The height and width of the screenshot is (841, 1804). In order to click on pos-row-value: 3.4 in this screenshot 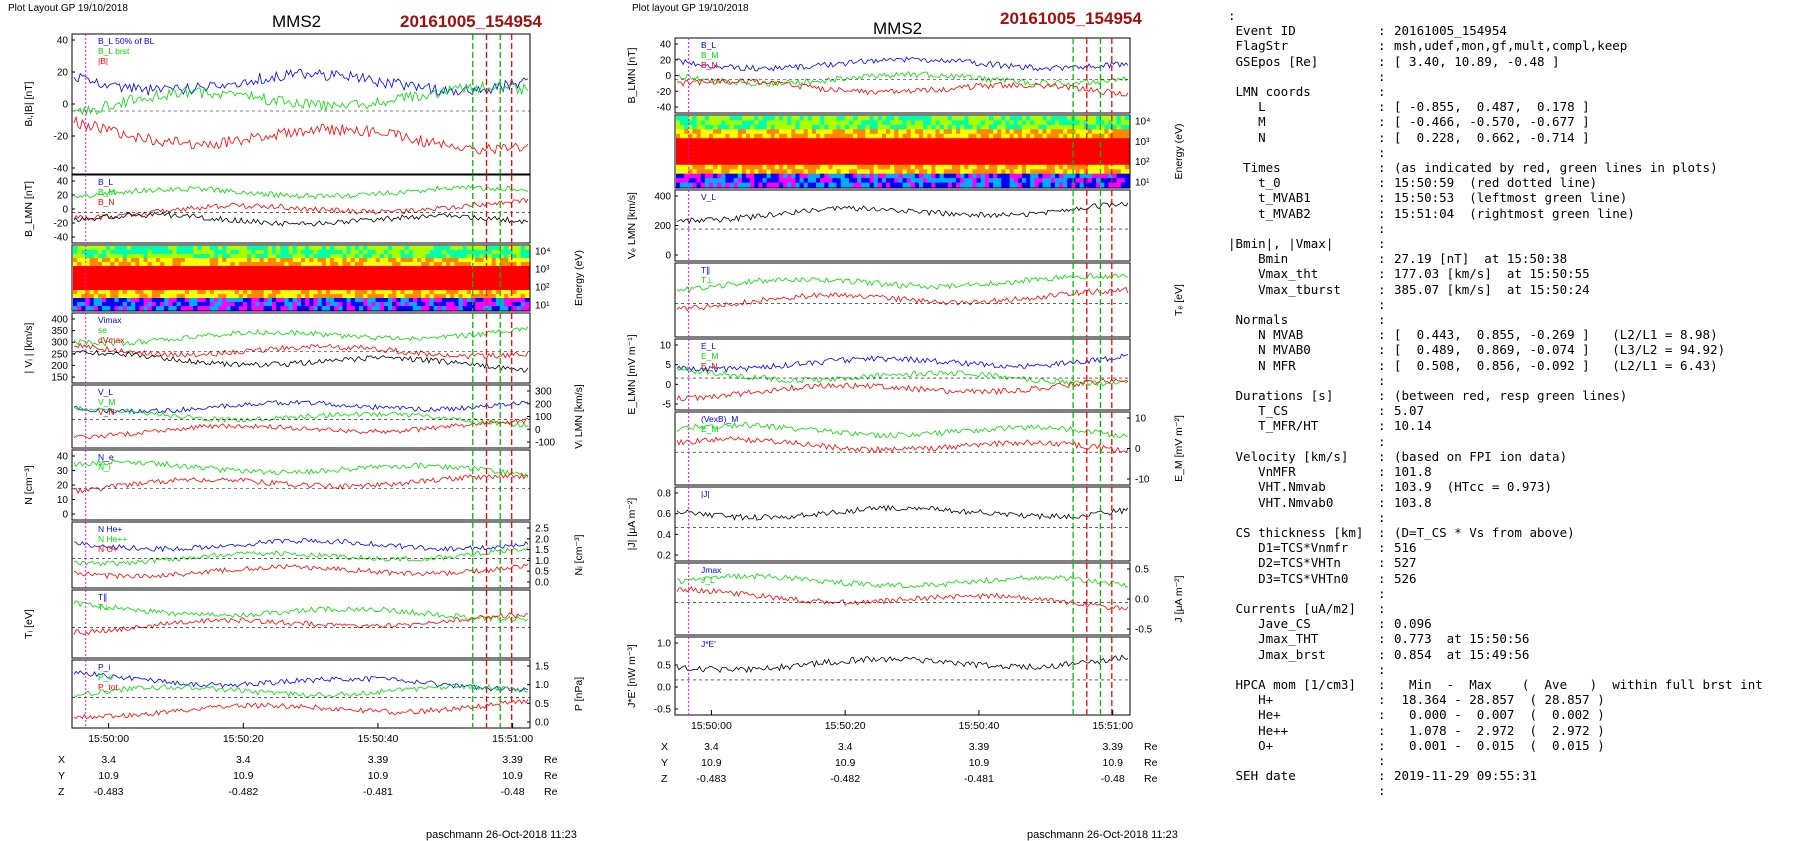, I will do `click(108, 760)`.